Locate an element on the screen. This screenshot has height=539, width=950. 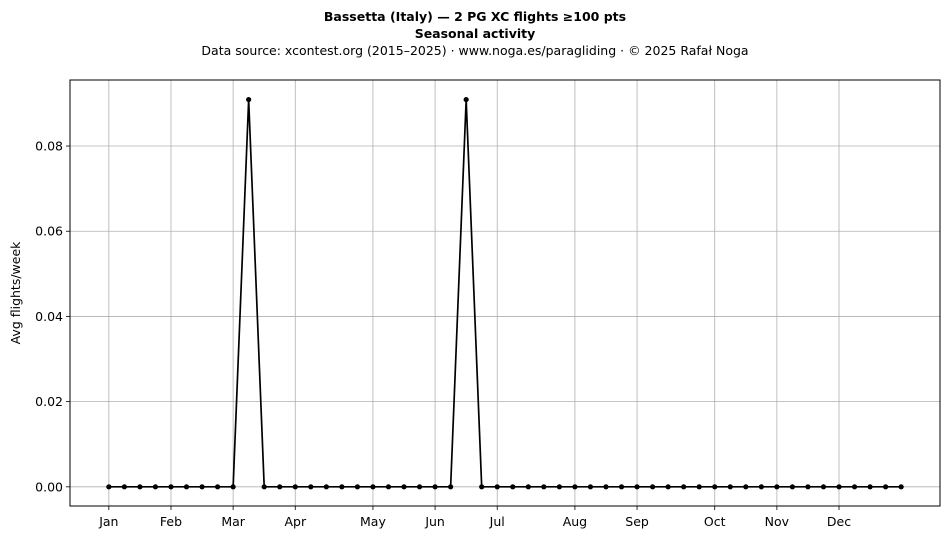
x-tick-label-nov: Nov is located at coordinates (777, 521).